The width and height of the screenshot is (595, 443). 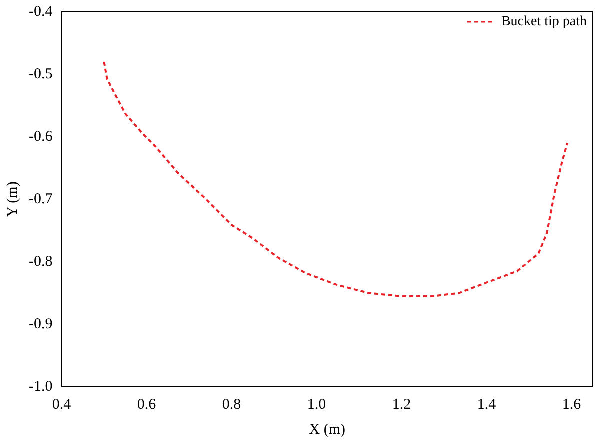 I want to click on x-tick-label: 0.8, so click(x=232, y=404).